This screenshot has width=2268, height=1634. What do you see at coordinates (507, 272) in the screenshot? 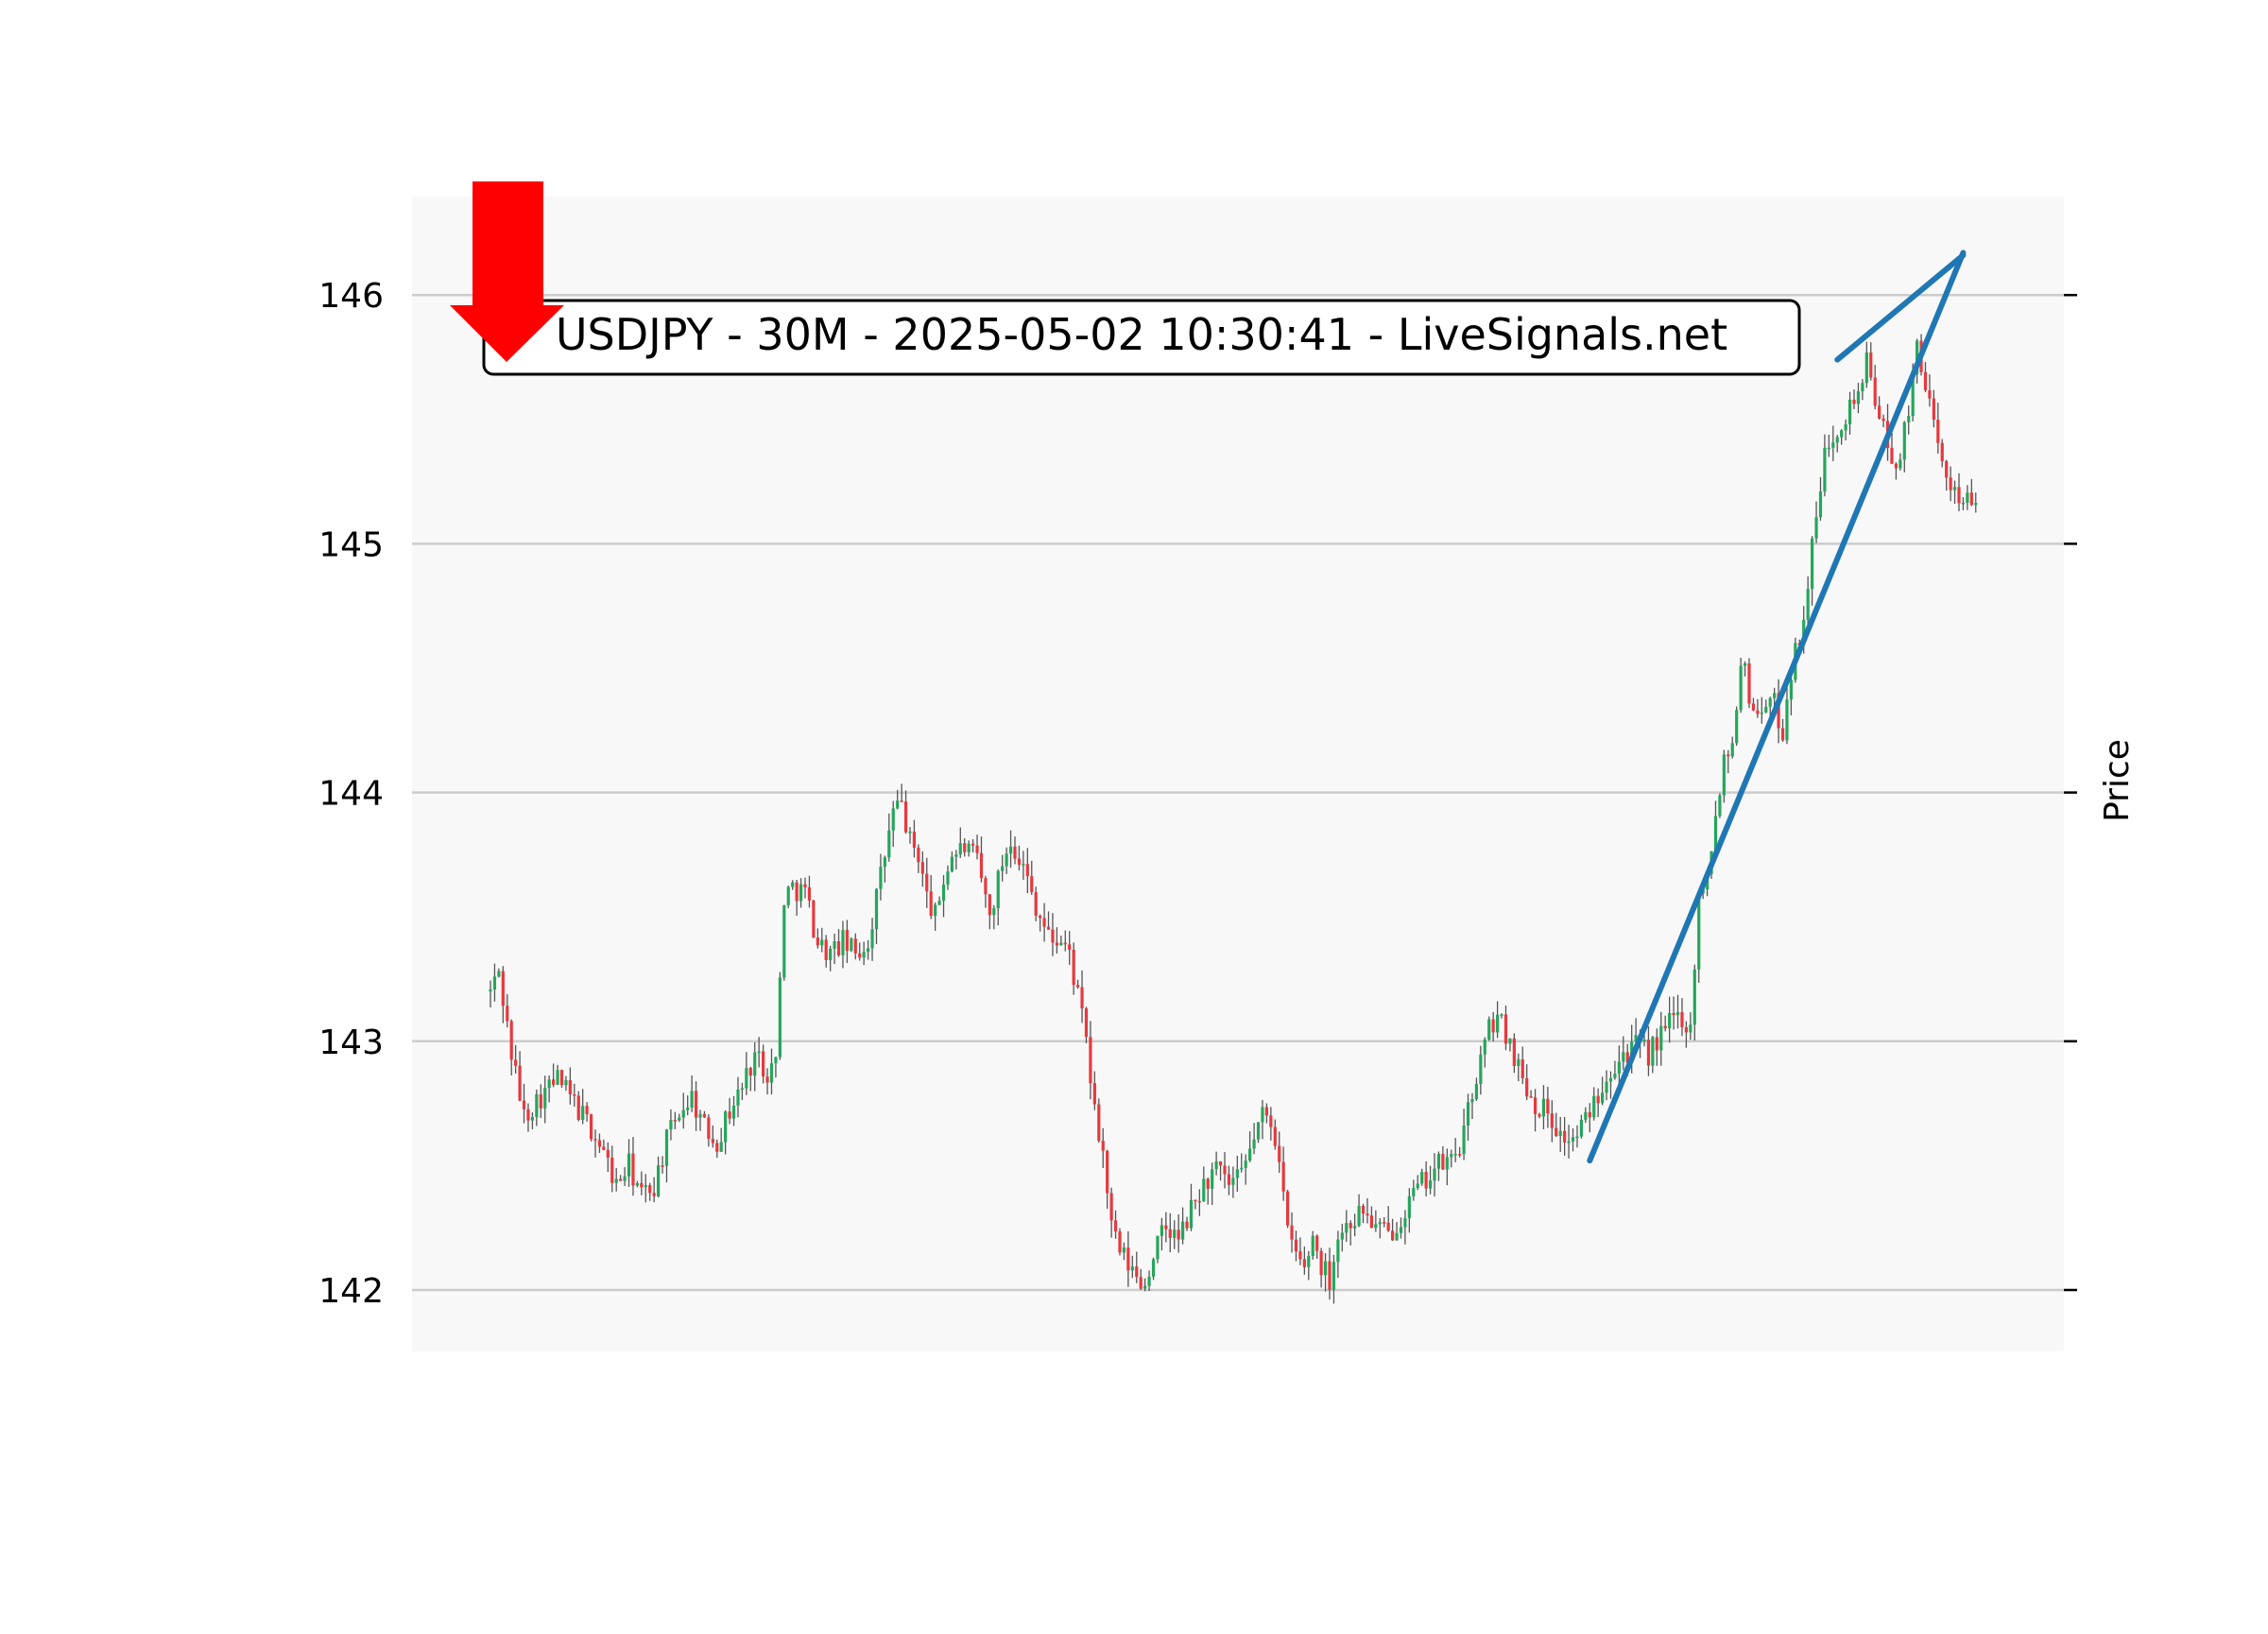
I see `red-down-arrow-icon` at bounding box center [507, 272].